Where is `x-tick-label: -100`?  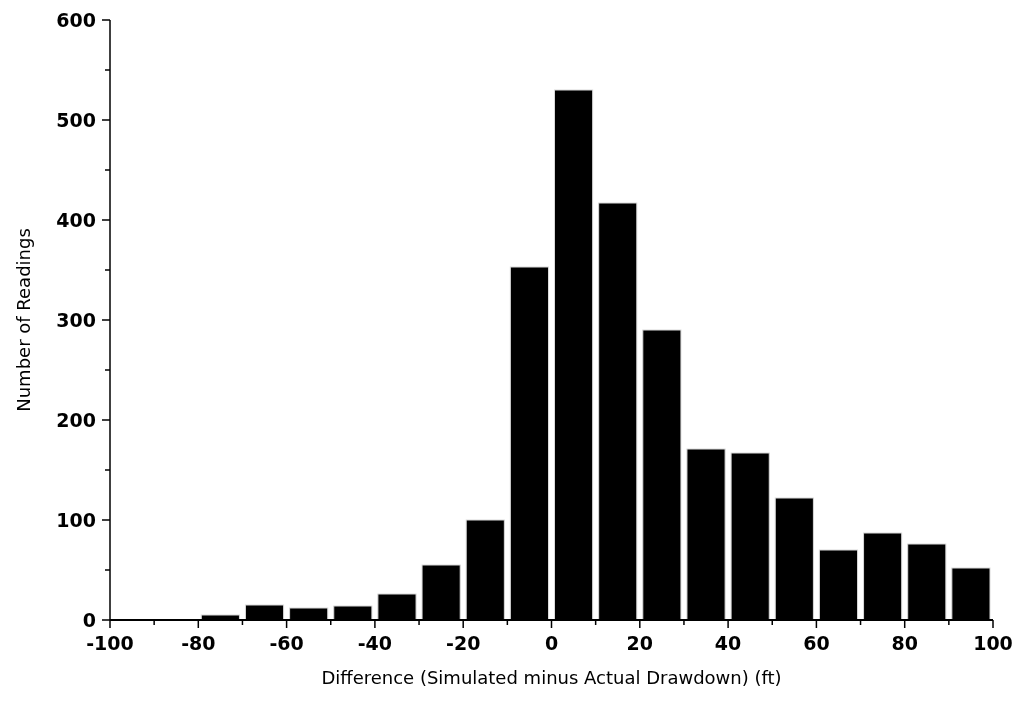 x-tick-label: -100 is located at coordinates (110, 643).